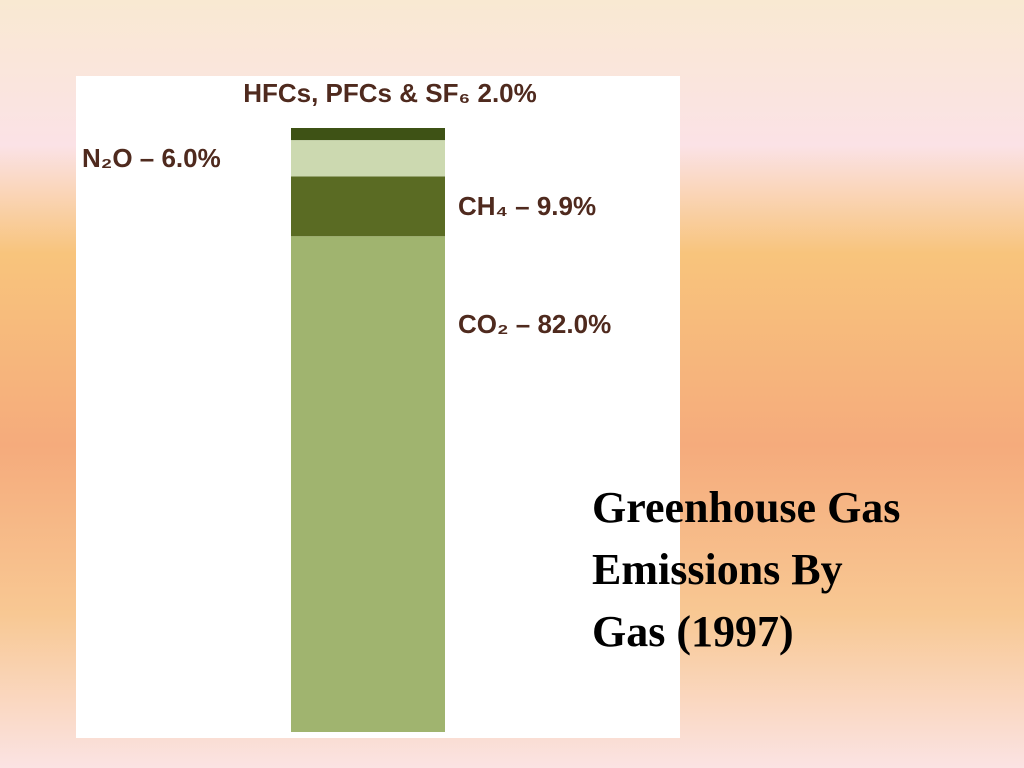  Describe the element at coordinates (151, 158) in the screenshot. I see `segment-label: N₂O – 6.0%` at that location.